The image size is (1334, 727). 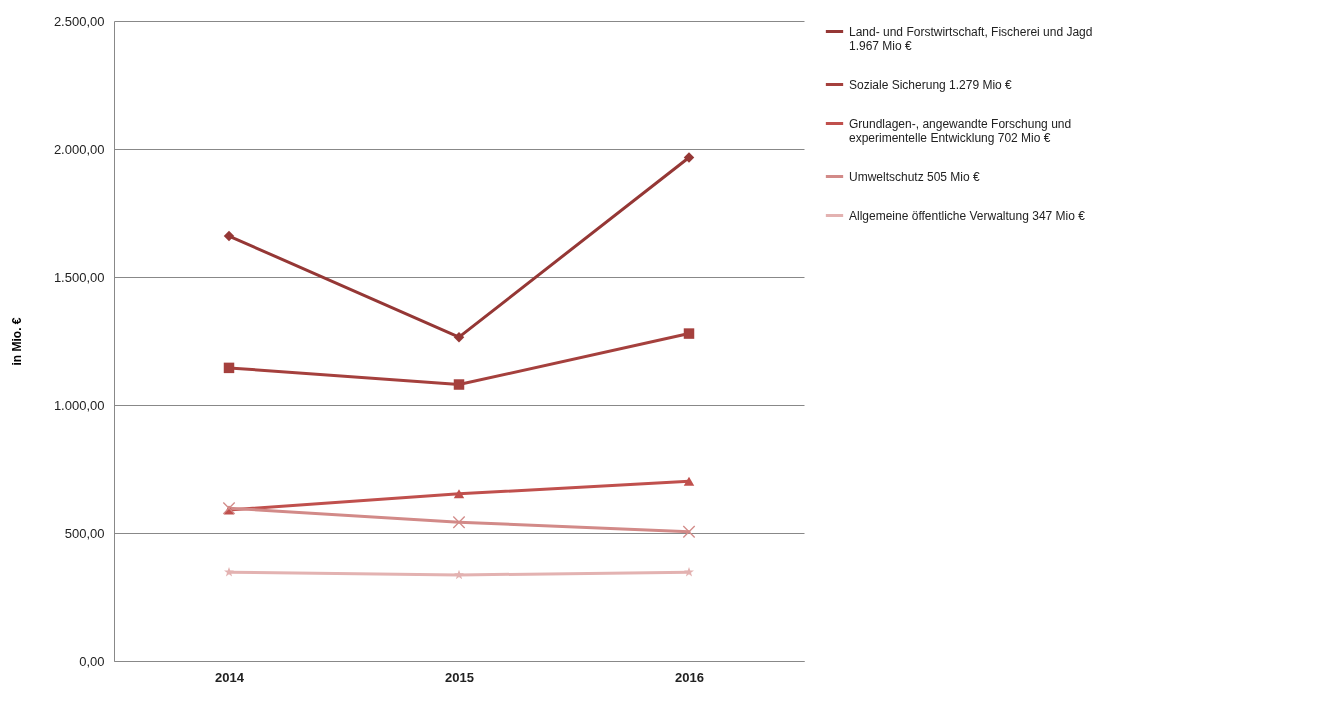 What do you see at coordinates (79, 21) in the screenshot?
I see `y-tick-label: 2.500,00` at bounding box center [79, 21].